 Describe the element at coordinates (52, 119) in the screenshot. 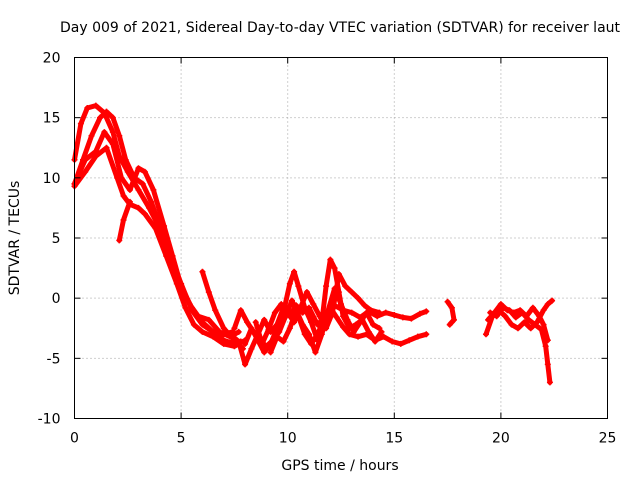

I see `y-tick-label: 15` at that location.